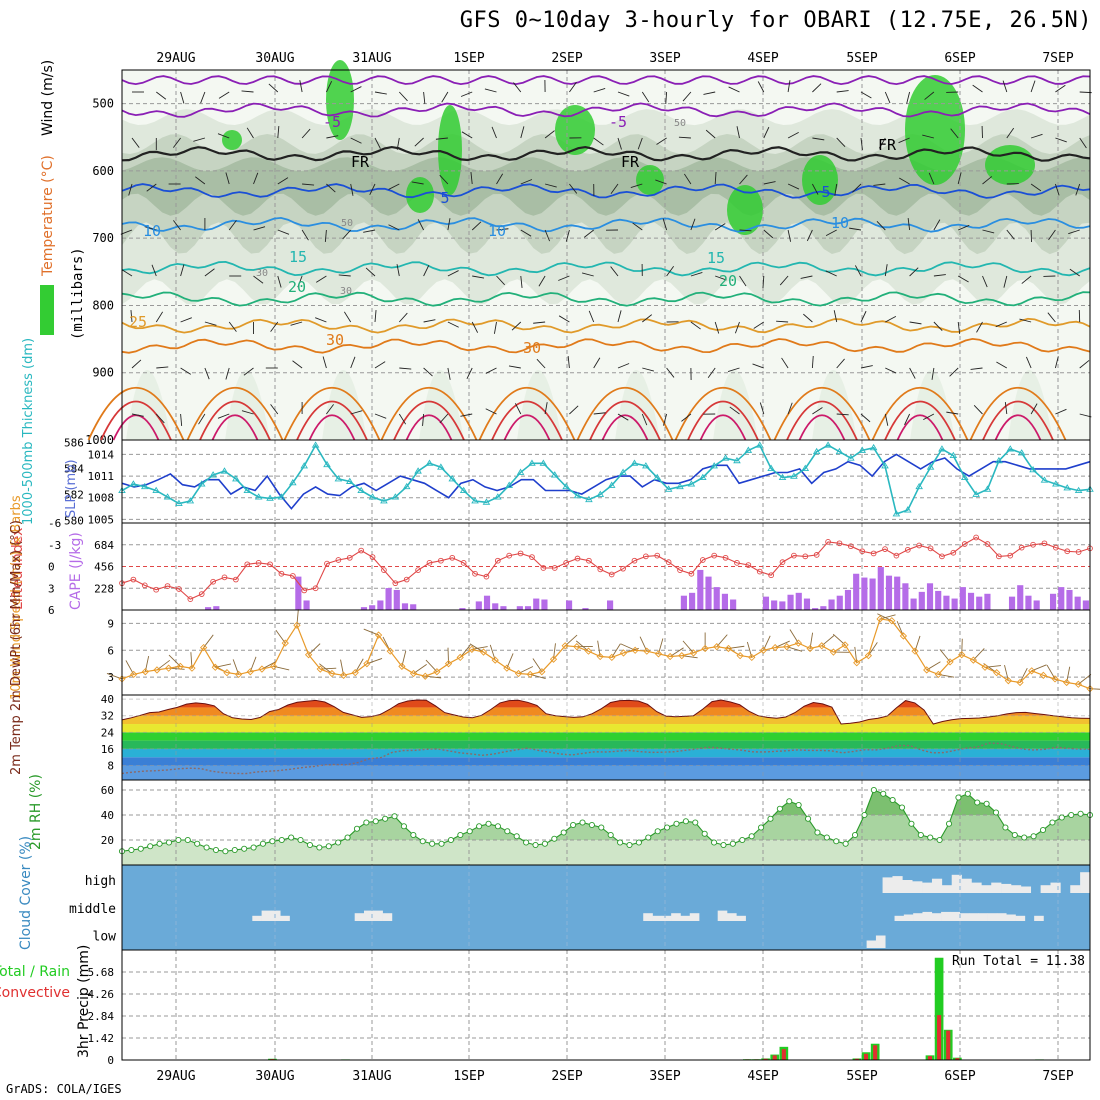  I want to click on contour-label: FR, so click(630, 162).